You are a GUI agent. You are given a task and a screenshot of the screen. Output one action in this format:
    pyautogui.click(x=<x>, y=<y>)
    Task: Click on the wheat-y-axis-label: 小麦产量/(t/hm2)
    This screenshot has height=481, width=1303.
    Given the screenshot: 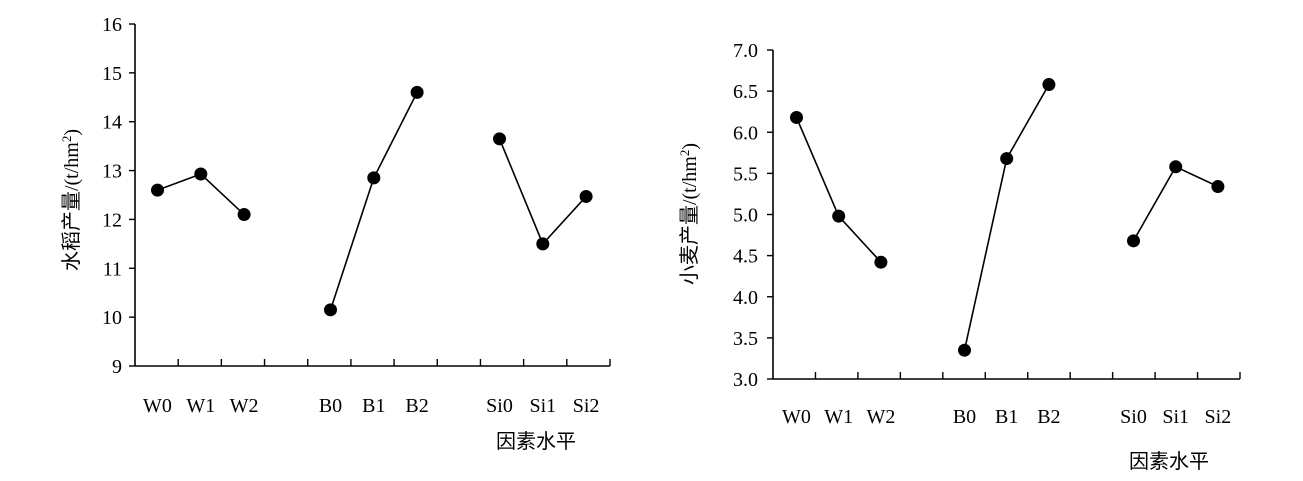 What is the action you would take?
    pyautogui.click(x=689, y=214)
    